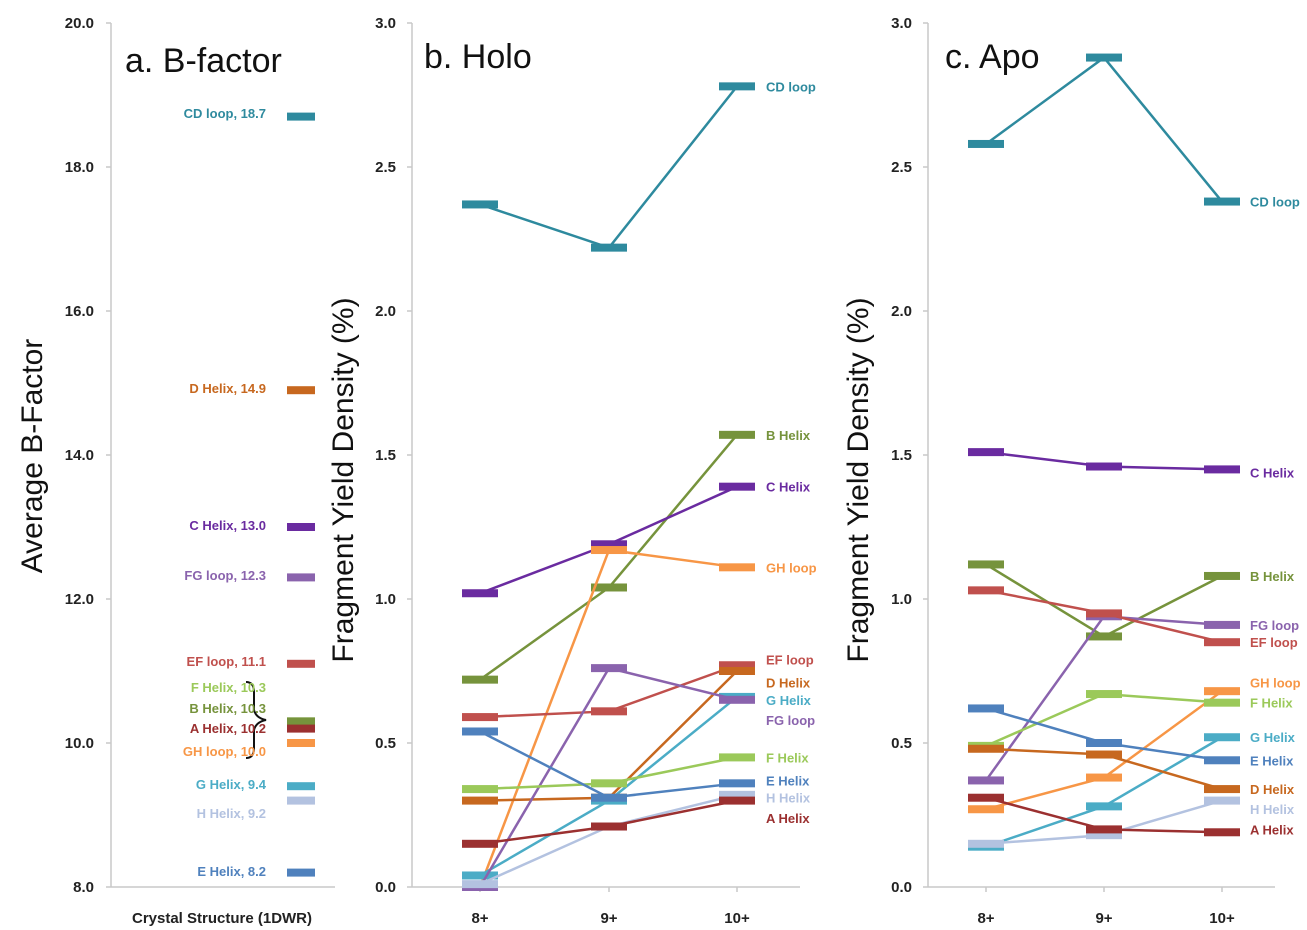 The height and width of the screenshot is (930, 1307). What do you see at coordinates (301, 116) in the screenshot?
I see `bar-cd-loop` at bounding box center [301, 116].